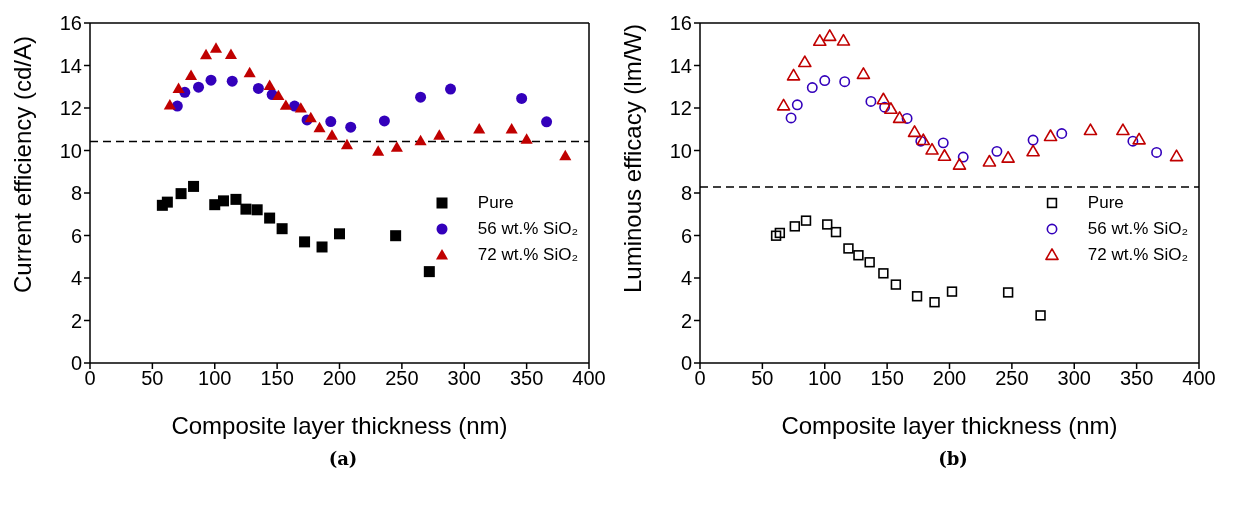  Describe the element at coordinates (76, 320) in the screenshot. I see `y-tick-label: 2` at that location.